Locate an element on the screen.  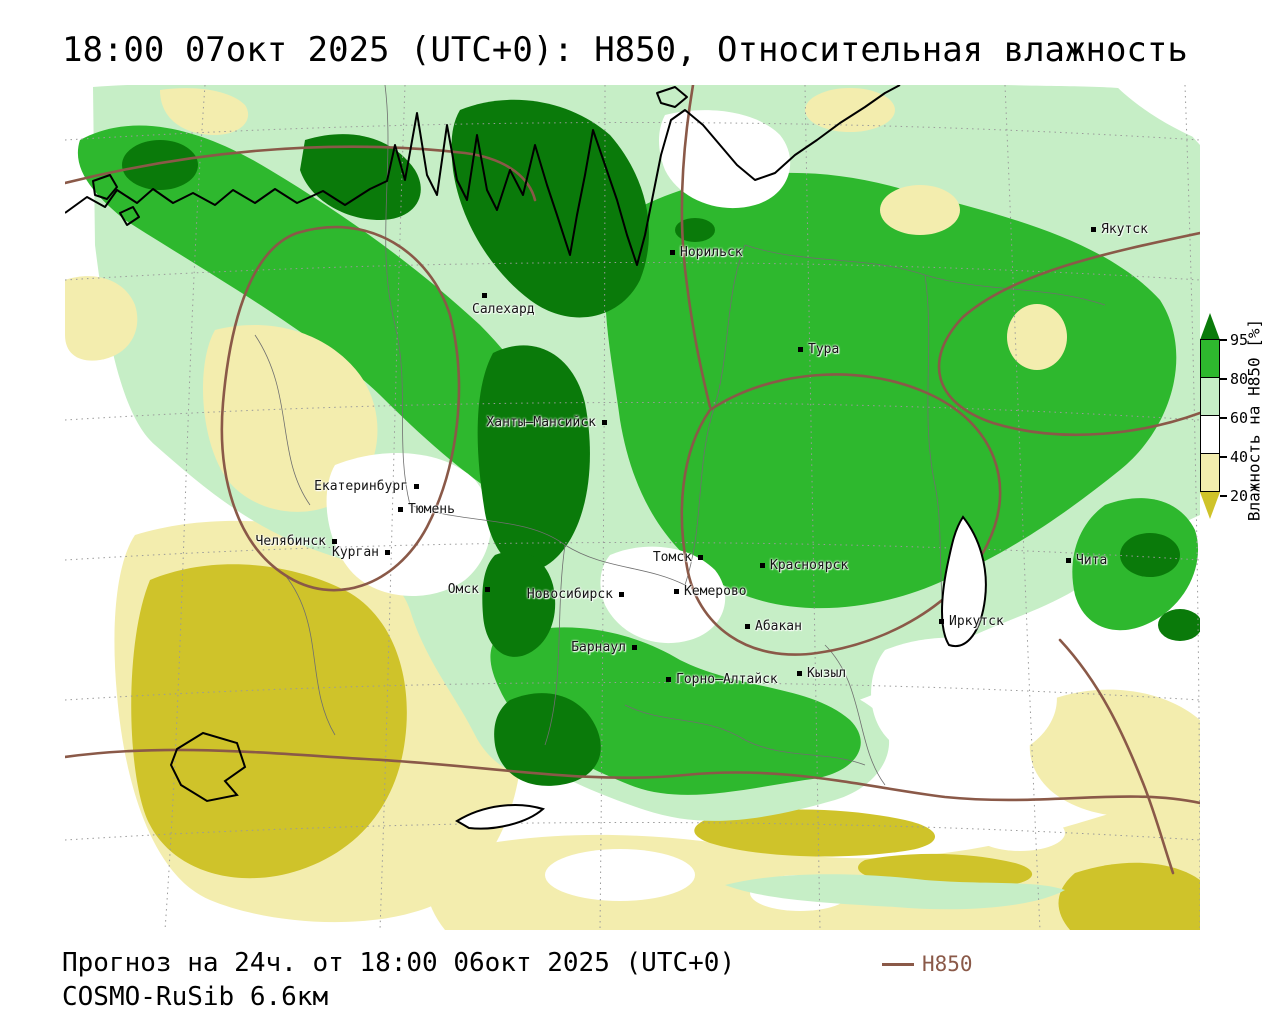
contour-series-legend: H850 is located at coordinates (927, 964).